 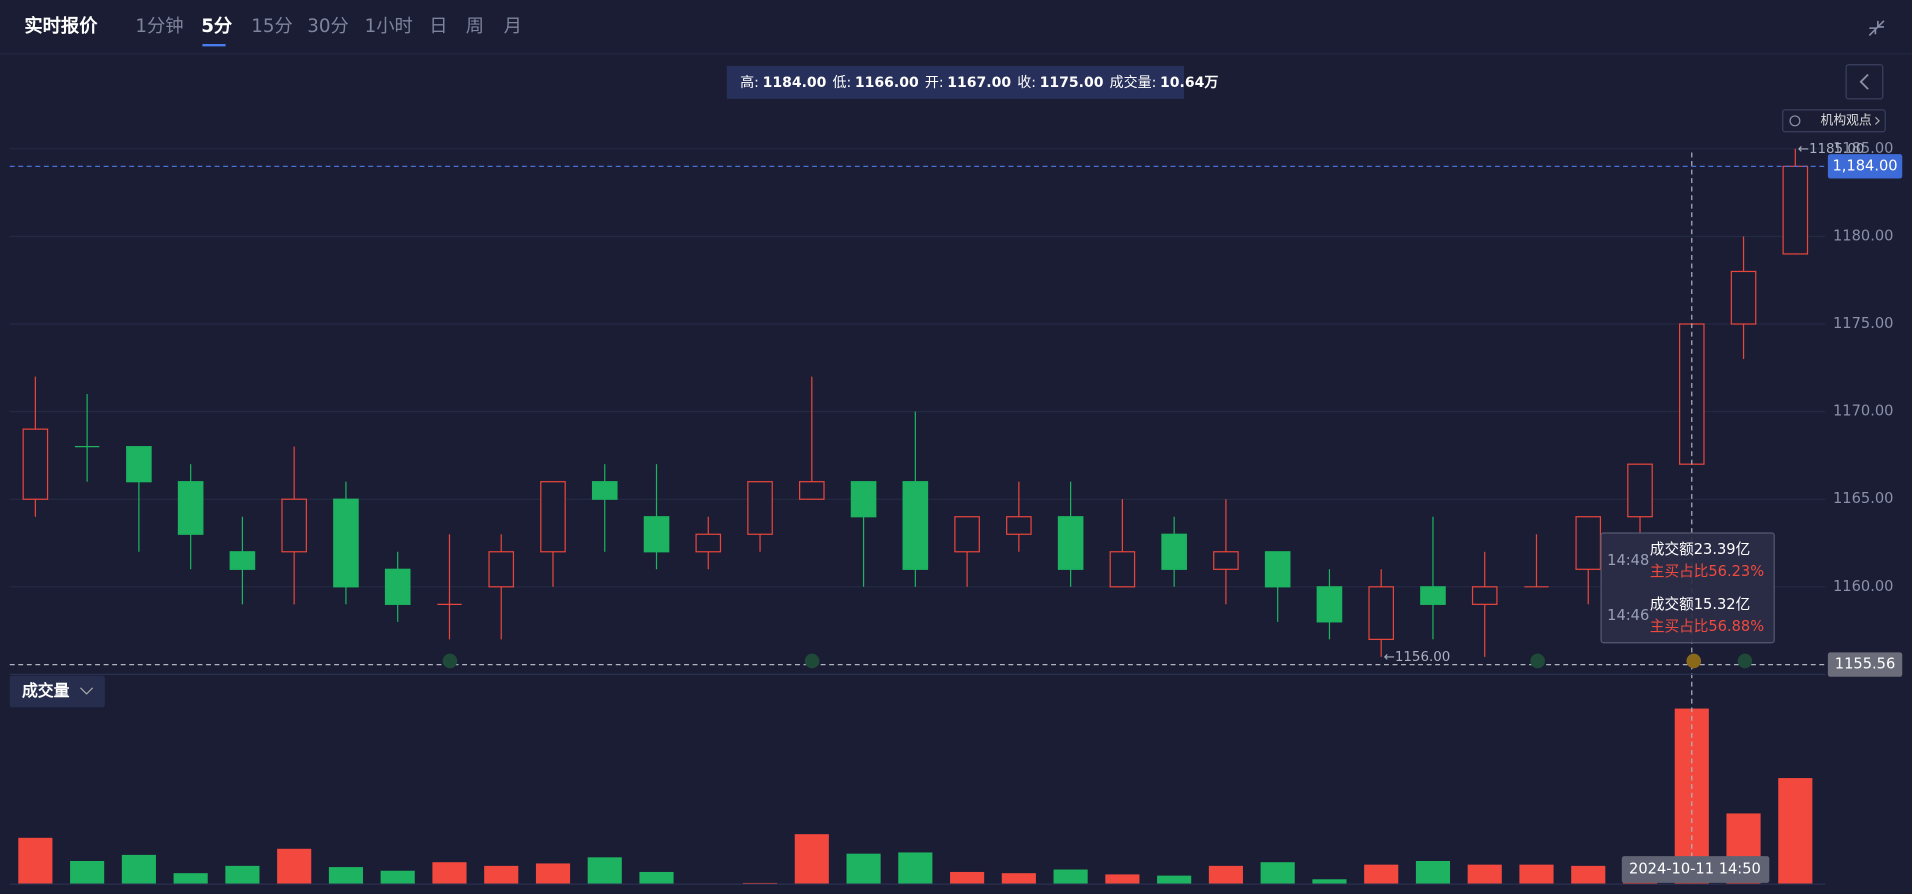 I want to click on y-tick-label: 1175.00, so click(x=1863, y=323).